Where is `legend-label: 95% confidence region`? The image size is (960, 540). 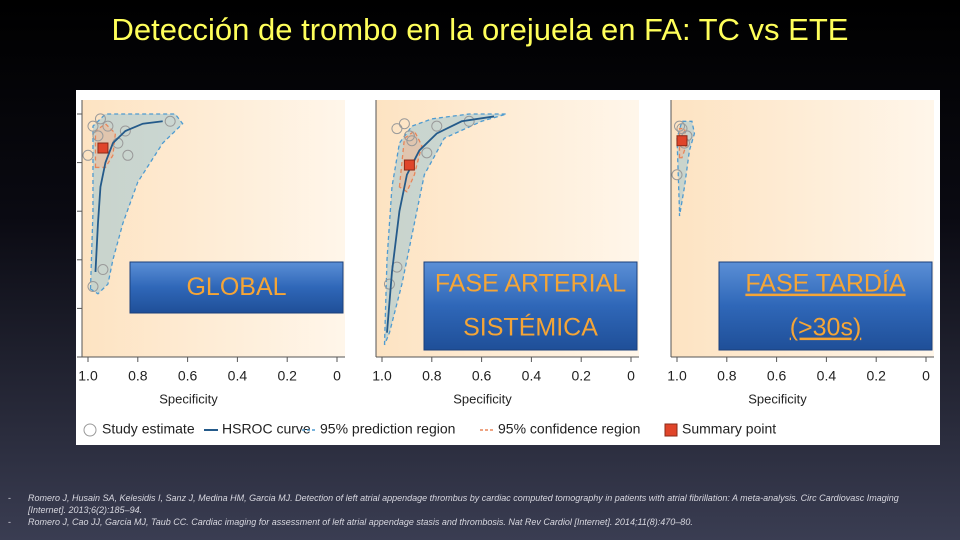 legend-label: 95% confidence region is located at coordinates (569, 429).